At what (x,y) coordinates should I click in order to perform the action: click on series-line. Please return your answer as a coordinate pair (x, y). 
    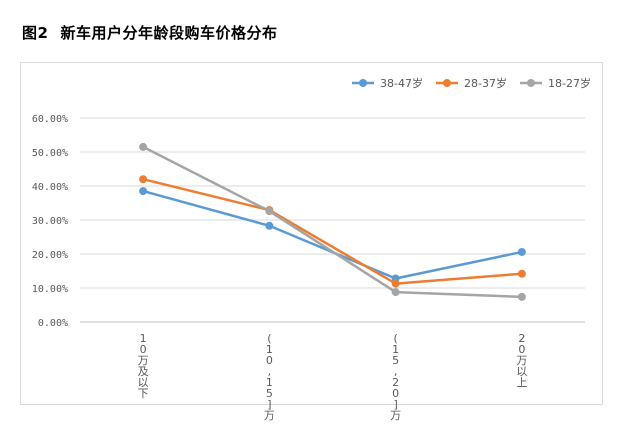
    Looking at the image, I should click on (332, 234).